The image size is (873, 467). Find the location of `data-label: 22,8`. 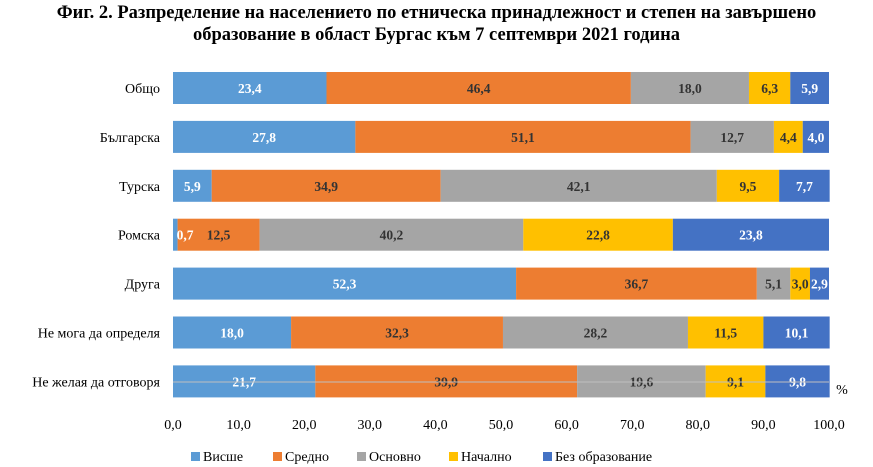

data-label: 22,8 is located at coordinates (598, 235).